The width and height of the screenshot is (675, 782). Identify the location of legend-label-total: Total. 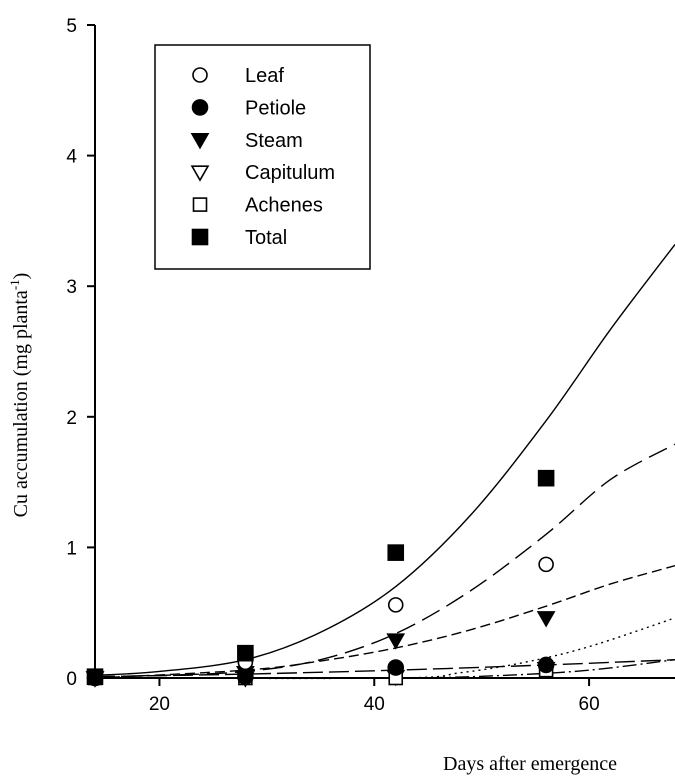
(266, 238).